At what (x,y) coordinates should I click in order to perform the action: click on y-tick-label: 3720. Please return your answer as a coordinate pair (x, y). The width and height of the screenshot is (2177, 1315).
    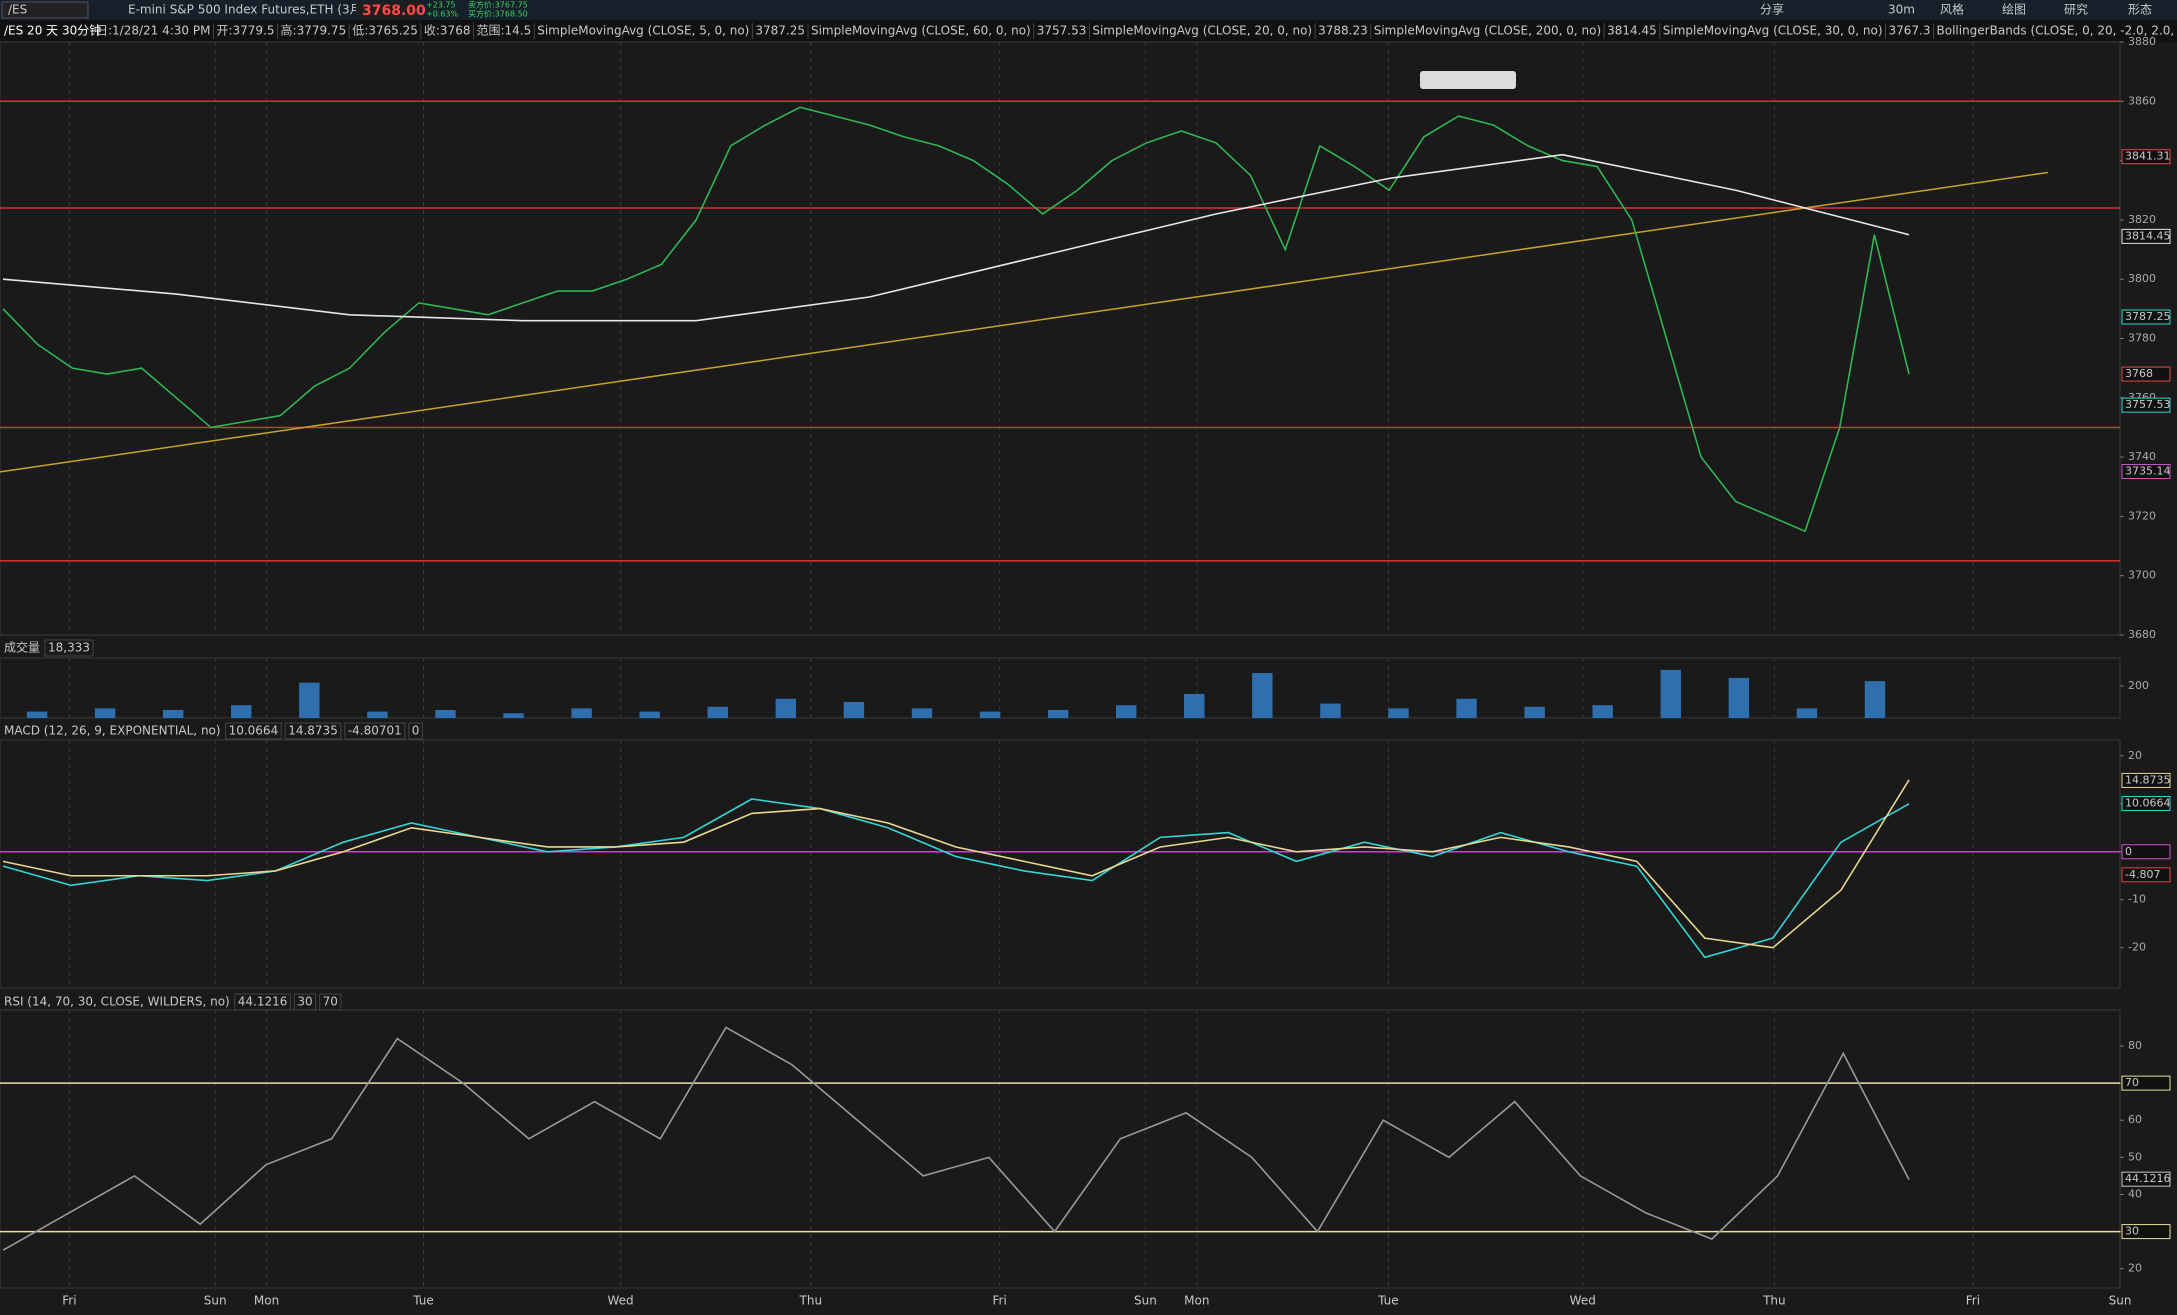
    Looking at the image, I should click on (2142, 515).